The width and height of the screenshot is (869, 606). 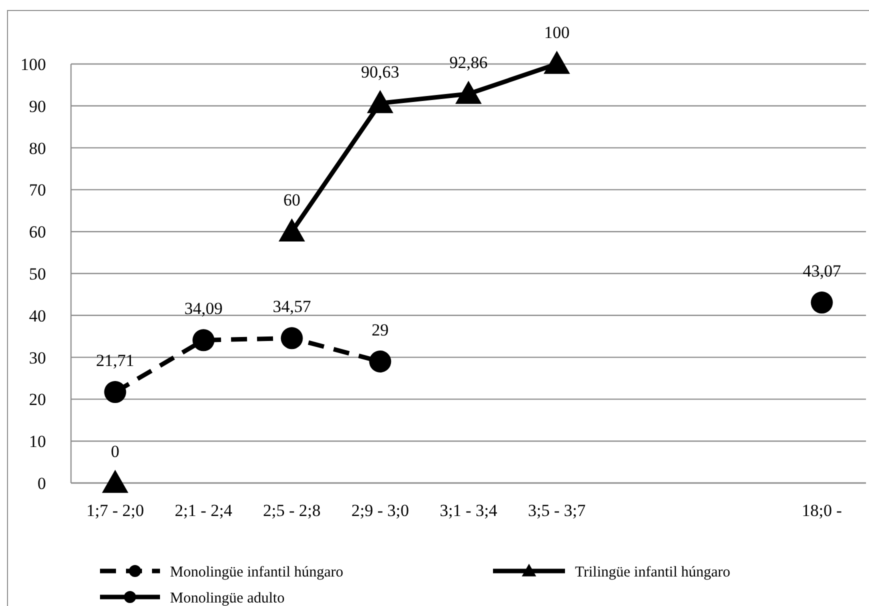 I want to click on legend-label: Monolingüe infantil húngaro, so click(x=257, y=572).